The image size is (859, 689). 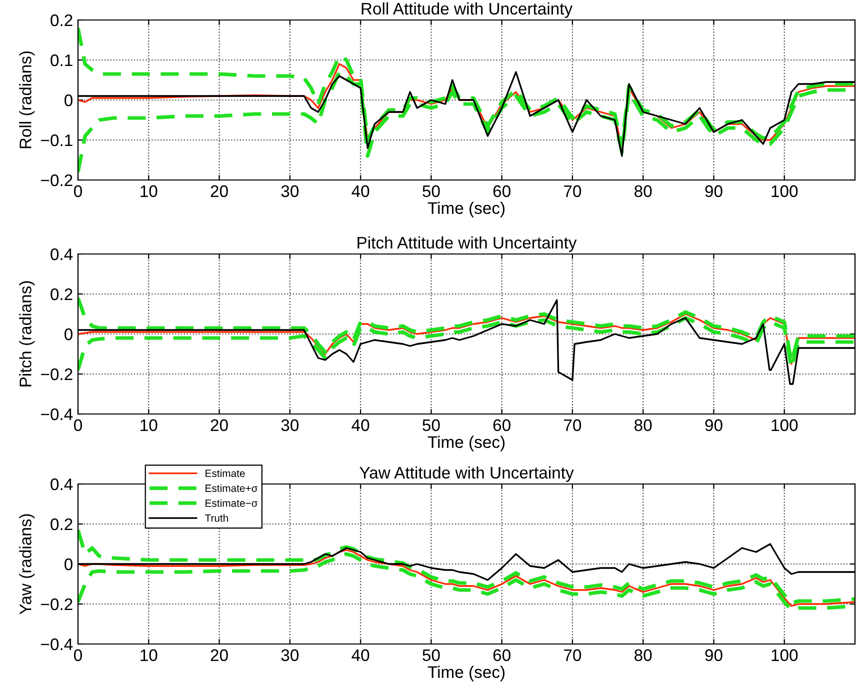 What do you see at coordinates (467, 244) in the screenshot?
I see `chart-title: Pitch Attitude with Uncertainty` at bounding box center [467, 244].